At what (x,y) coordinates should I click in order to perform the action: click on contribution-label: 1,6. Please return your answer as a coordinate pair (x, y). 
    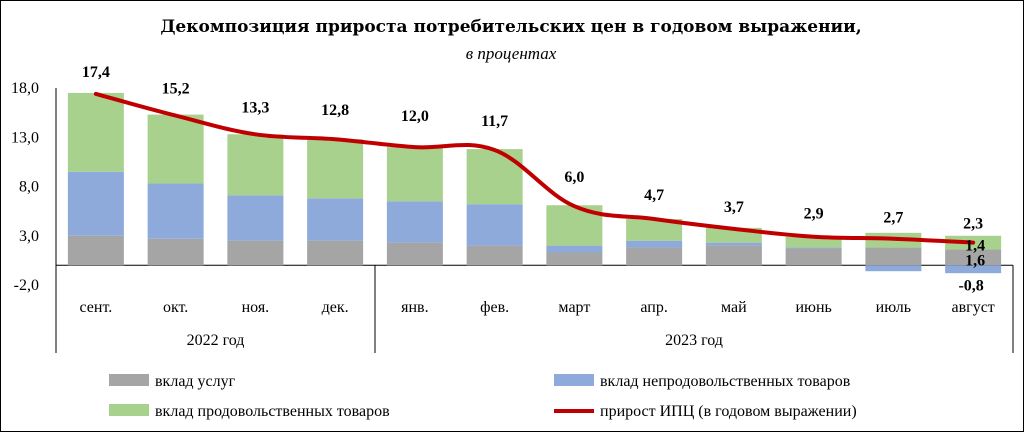
    Looking at the image, I should click on (975, 260).